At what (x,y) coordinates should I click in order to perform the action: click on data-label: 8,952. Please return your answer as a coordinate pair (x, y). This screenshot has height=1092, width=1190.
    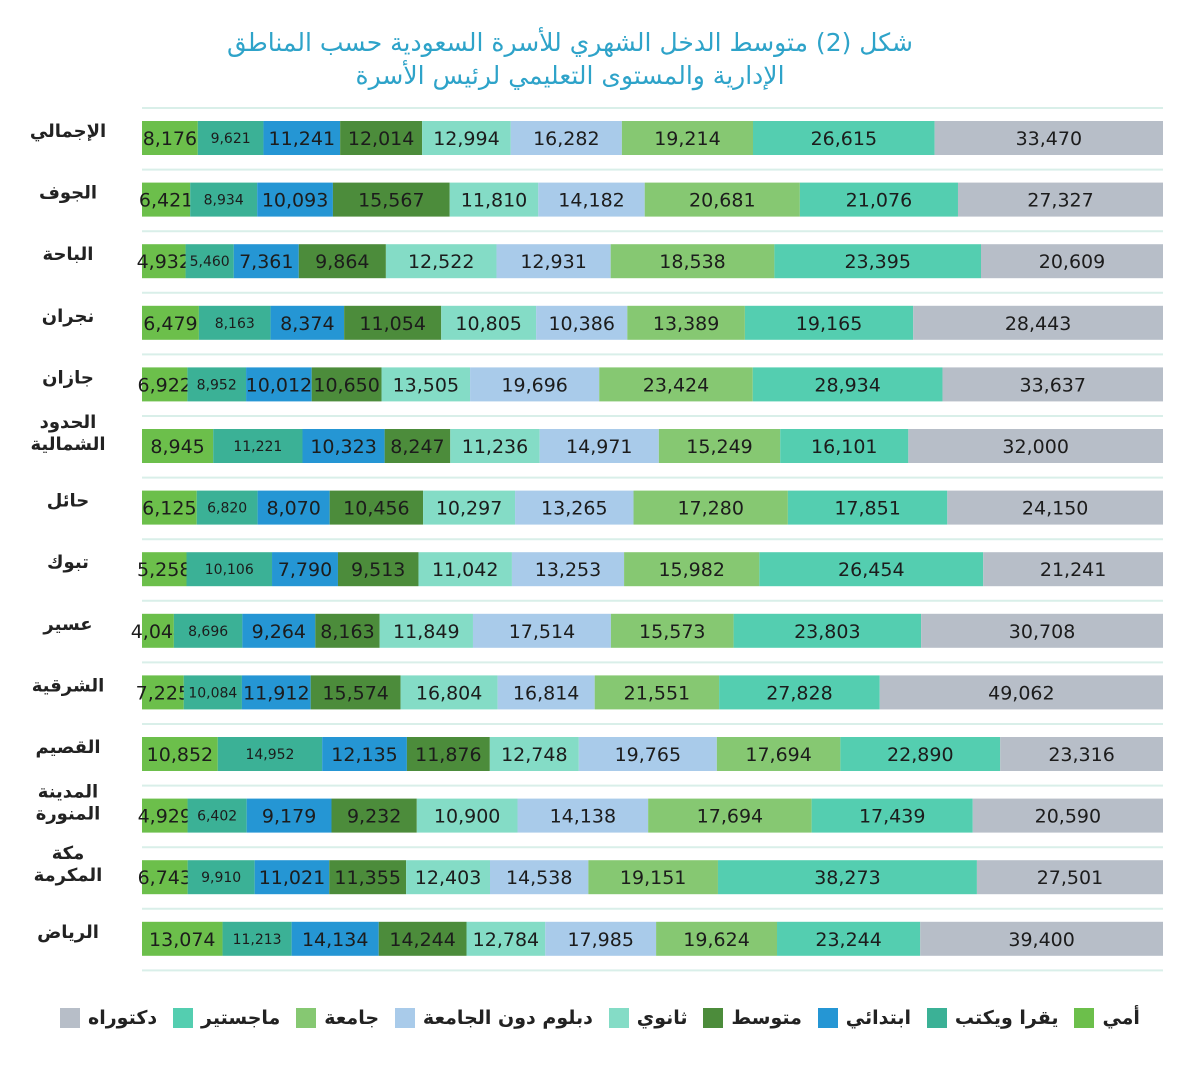
    Looking at the image, I should click on (217, 385).